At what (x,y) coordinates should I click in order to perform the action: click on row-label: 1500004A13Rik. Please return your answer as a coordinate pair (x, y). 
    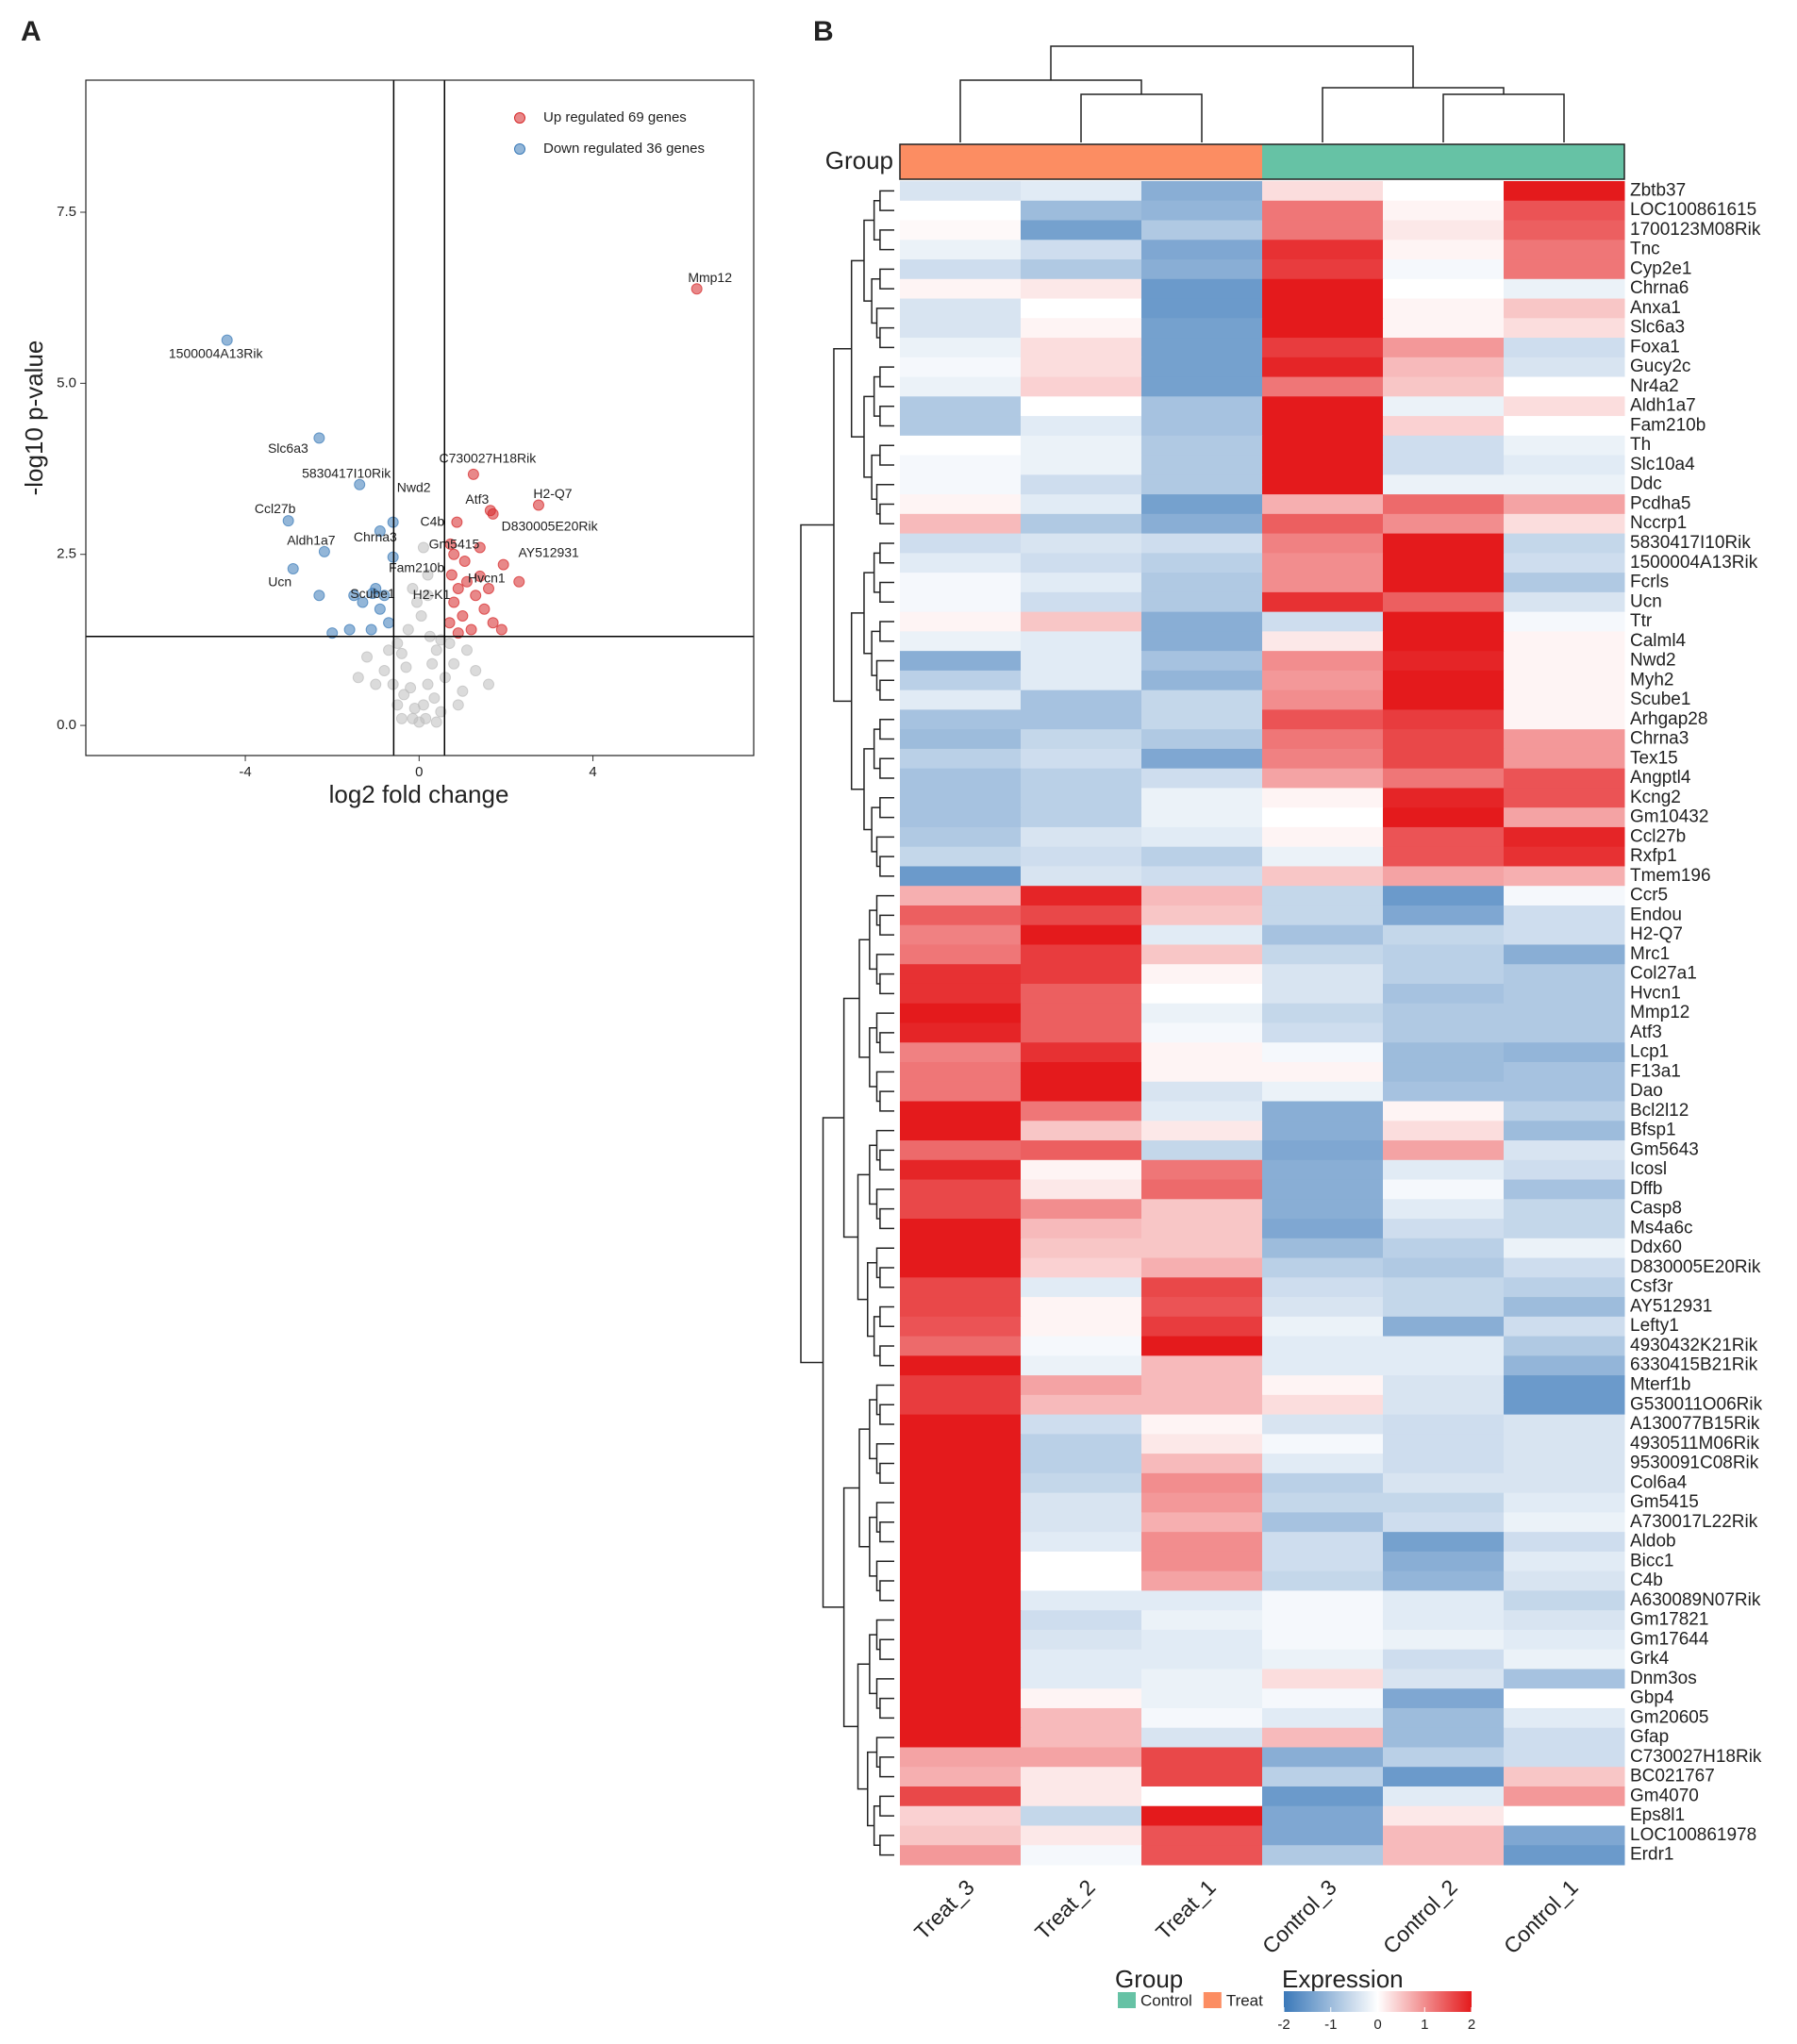
    Looking at the image, I should click on (1694, 563).